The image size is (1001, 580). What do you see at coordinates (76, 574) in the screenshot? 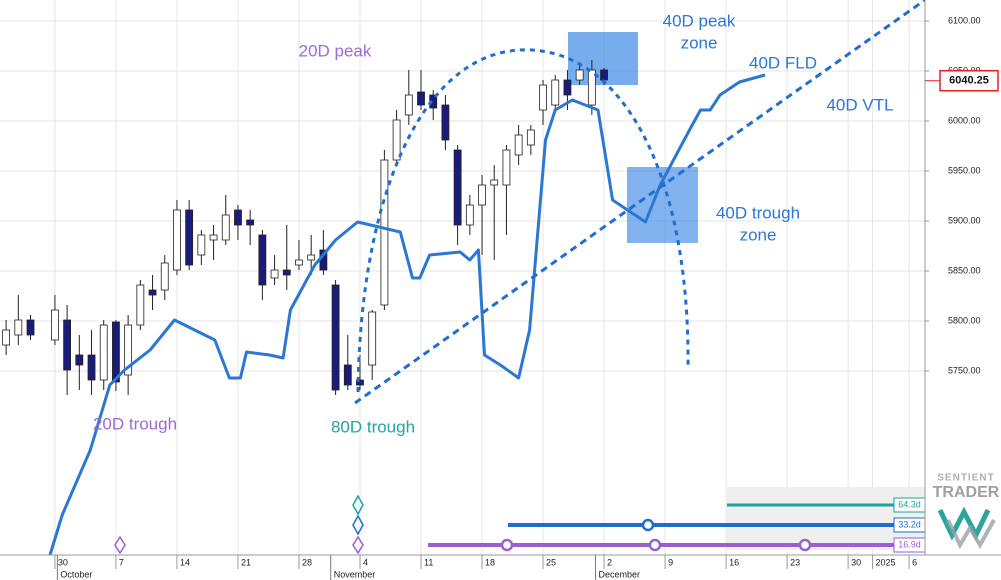
I see `month-label: October` at bounding box center [76, 574].